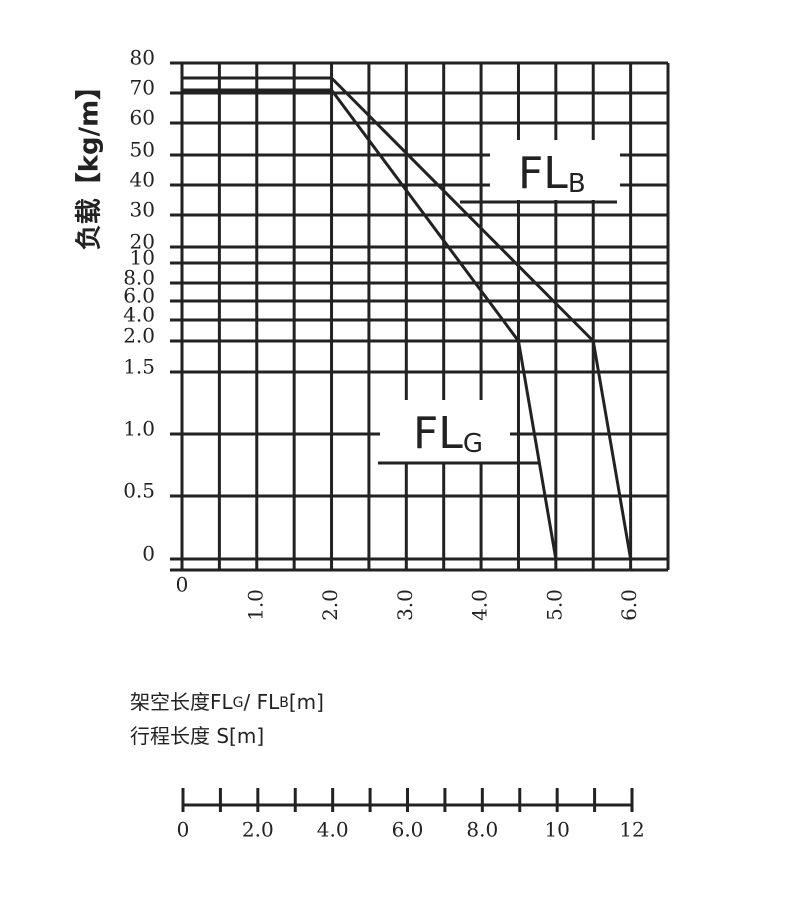  Describe the element at coordinates (631, 830) in the screenshot. I see `s-tick-label: 12` at that location.